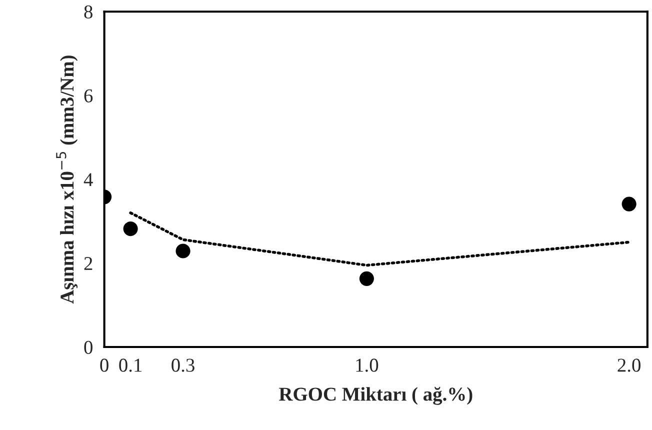 This screenshot has height=430, width=652. I want to click on x-tick-label: 0, so click(104, 365).